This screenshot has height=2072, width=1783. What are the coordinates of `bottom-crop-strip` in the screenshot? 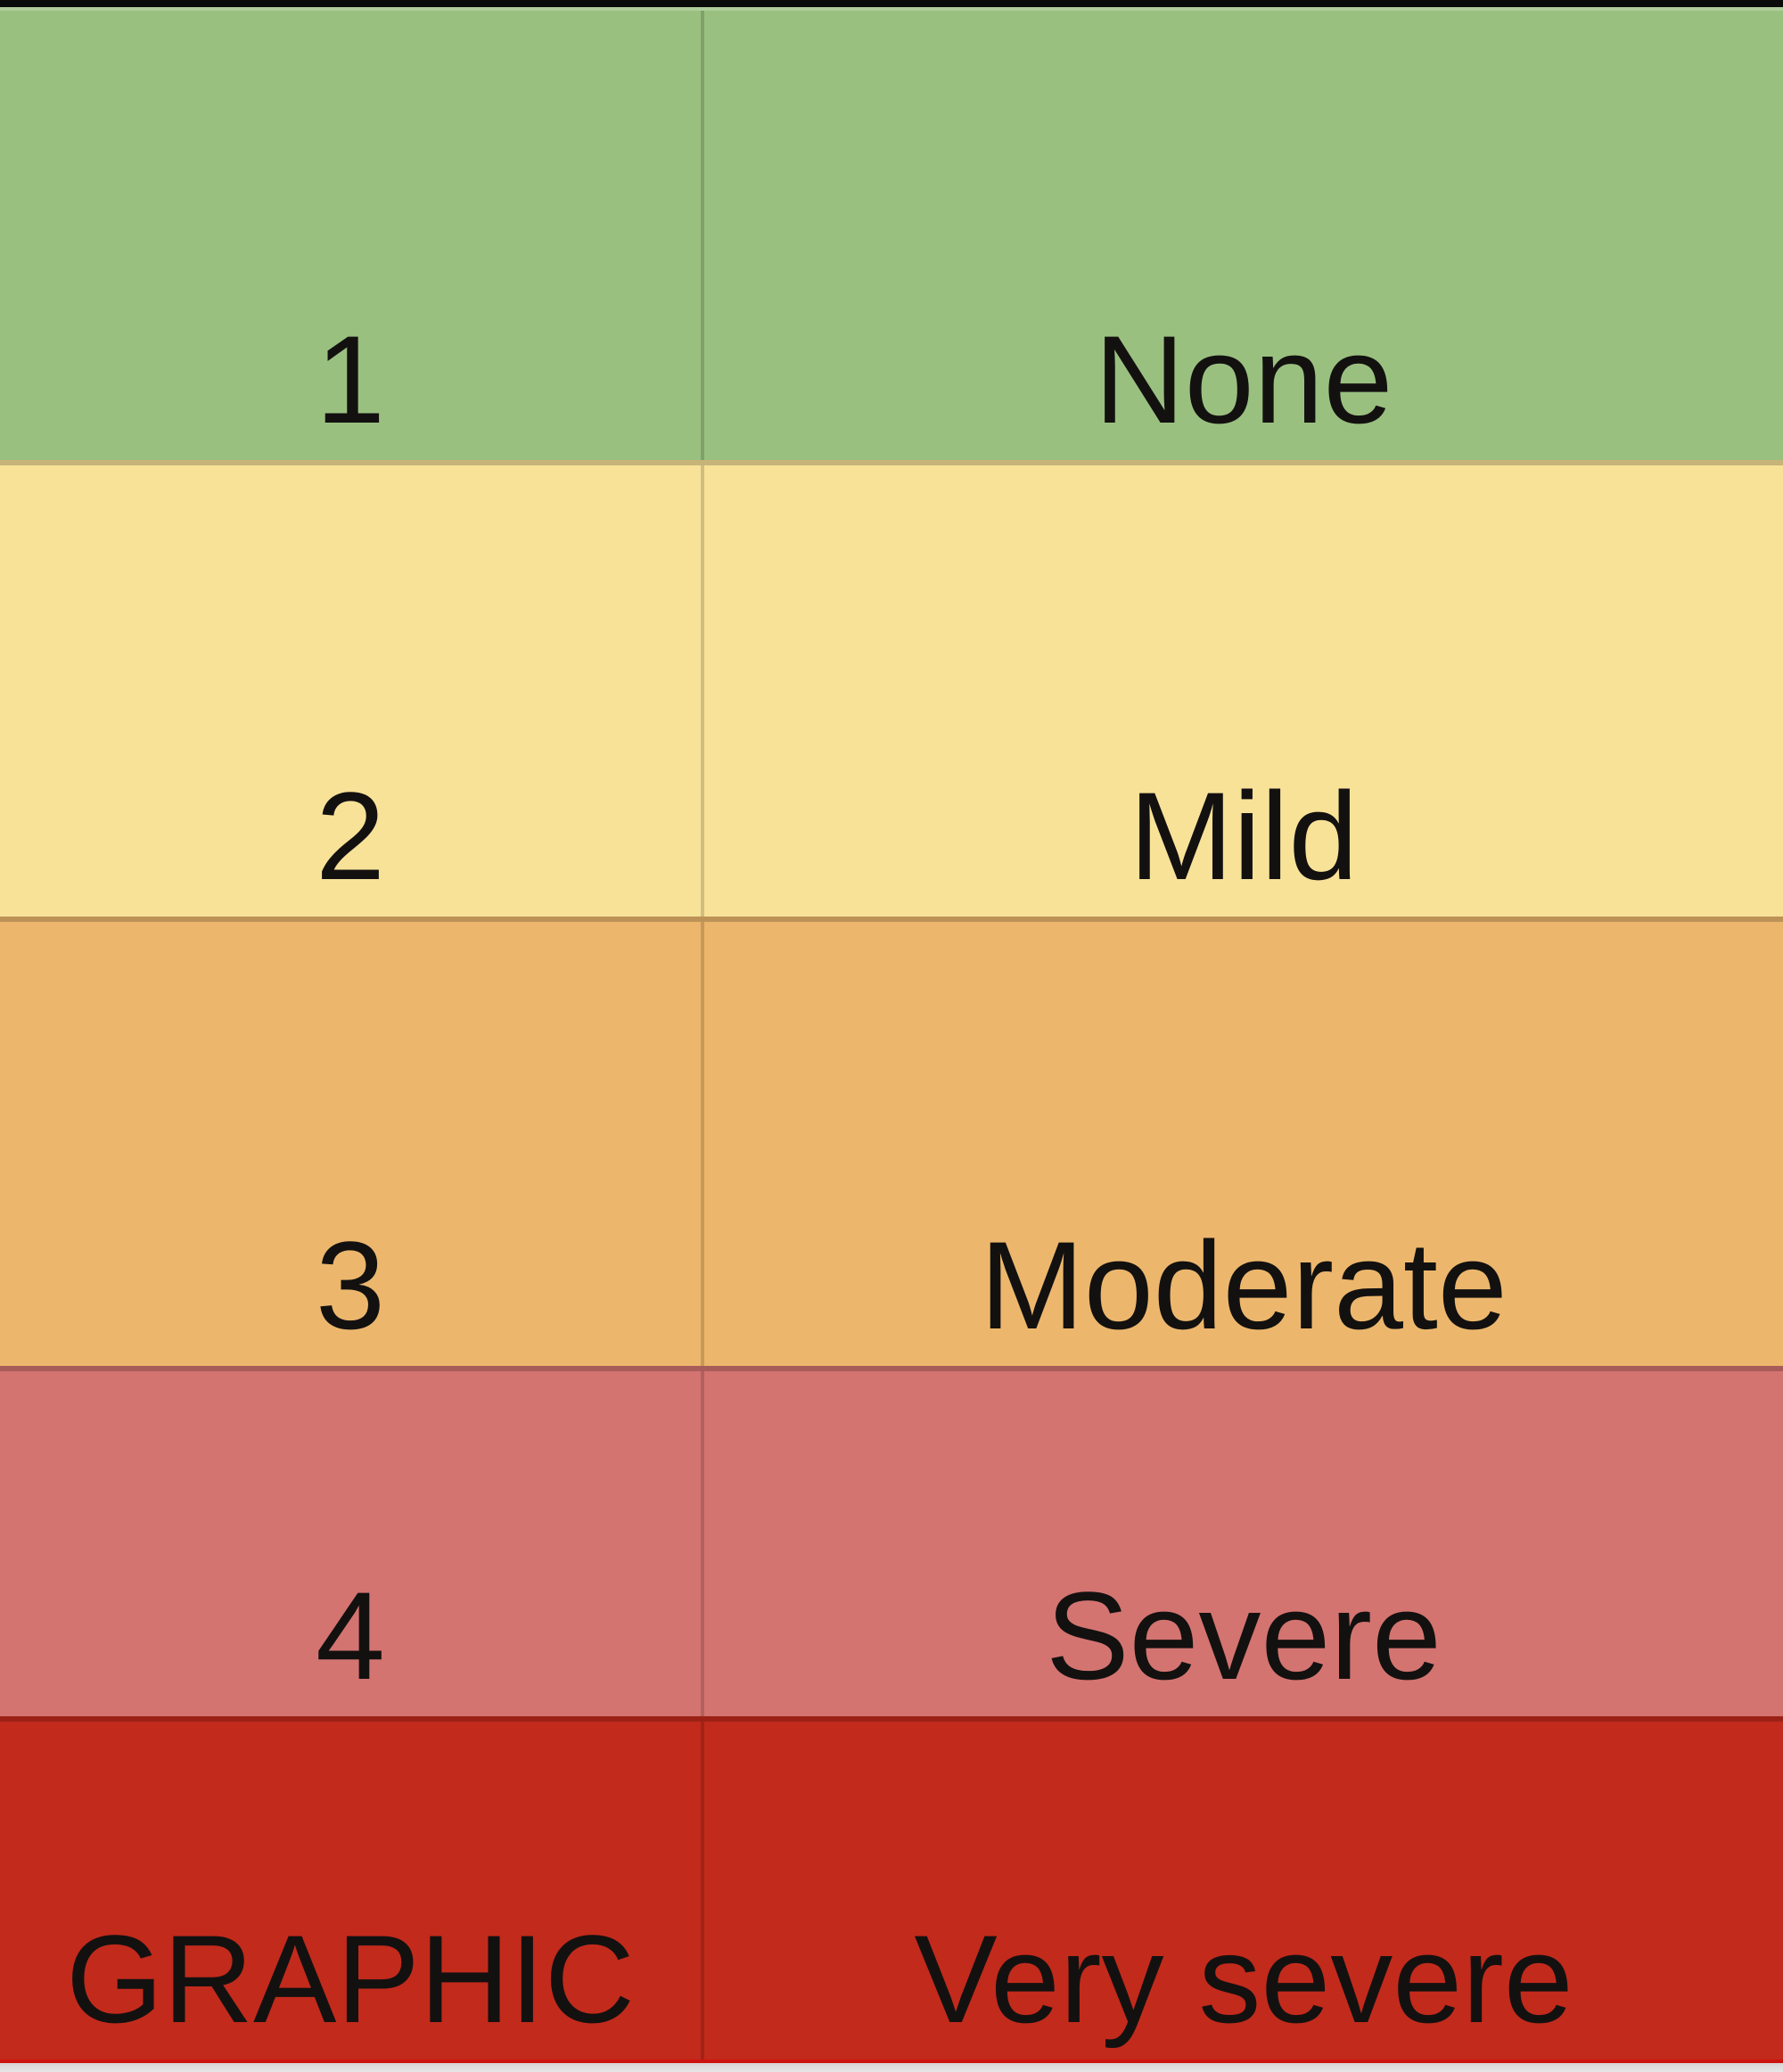 It's located at (891, 2067).